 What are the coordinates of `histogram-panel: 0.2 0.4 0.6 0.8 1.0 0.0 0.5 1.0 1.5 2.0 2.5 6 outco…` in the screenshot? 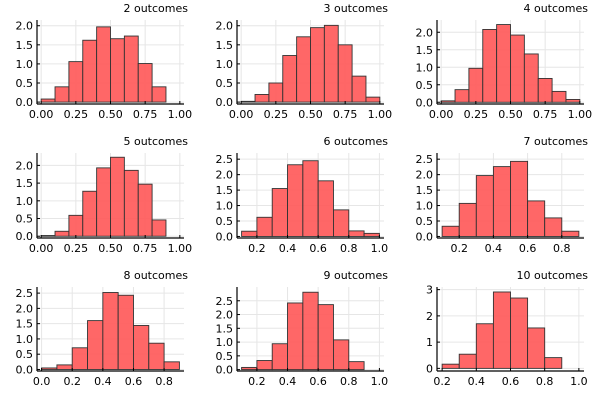 It's located at (302, 195).